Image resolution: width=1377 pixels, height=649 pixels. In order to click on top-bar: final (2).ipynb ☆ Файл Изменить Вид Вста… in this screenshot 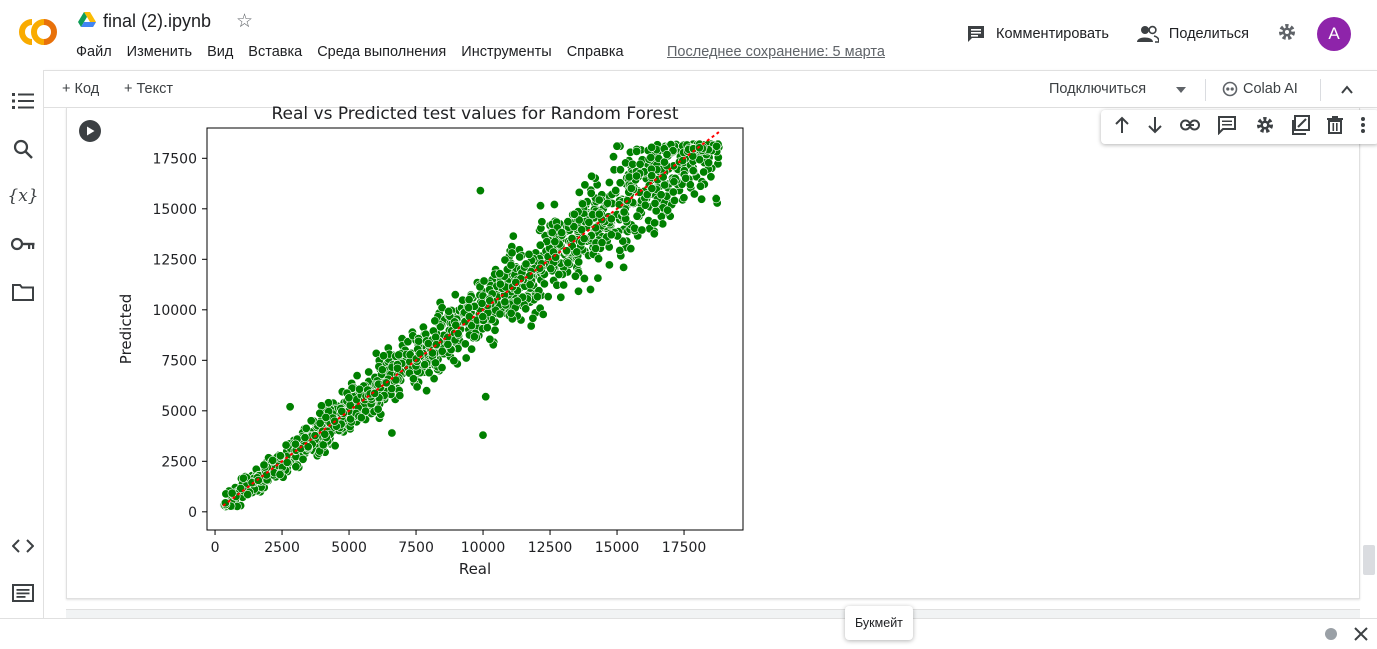, I will do `click(688, 35)`.